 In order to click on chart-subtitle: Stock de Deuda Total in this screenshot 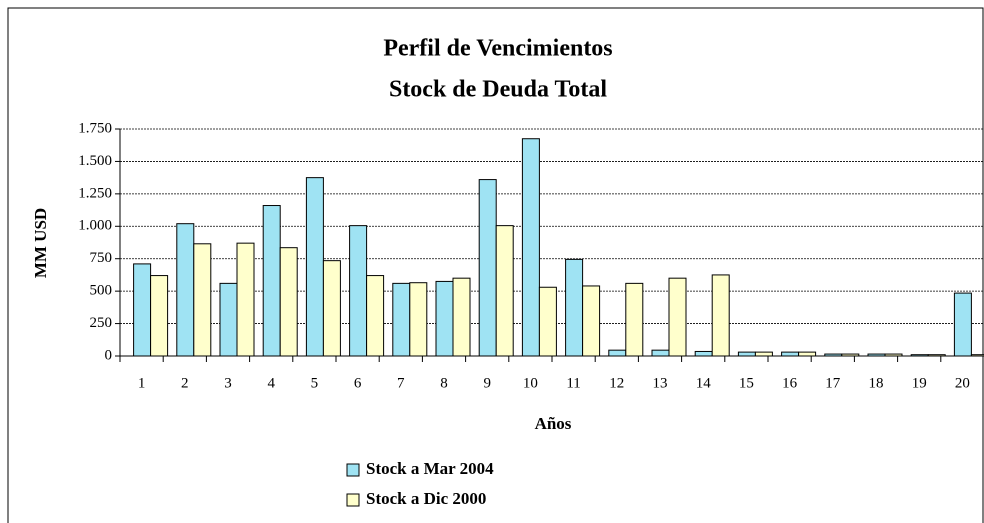, I will do `click(498, 90)`.